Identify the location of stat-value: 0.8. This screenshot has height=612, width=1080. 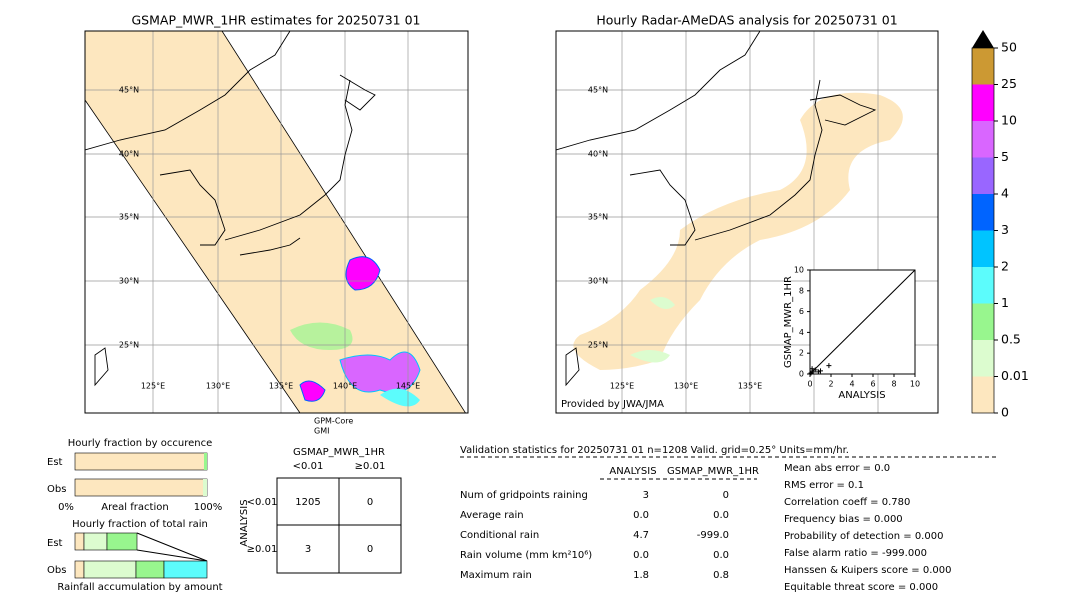
(721, 575).